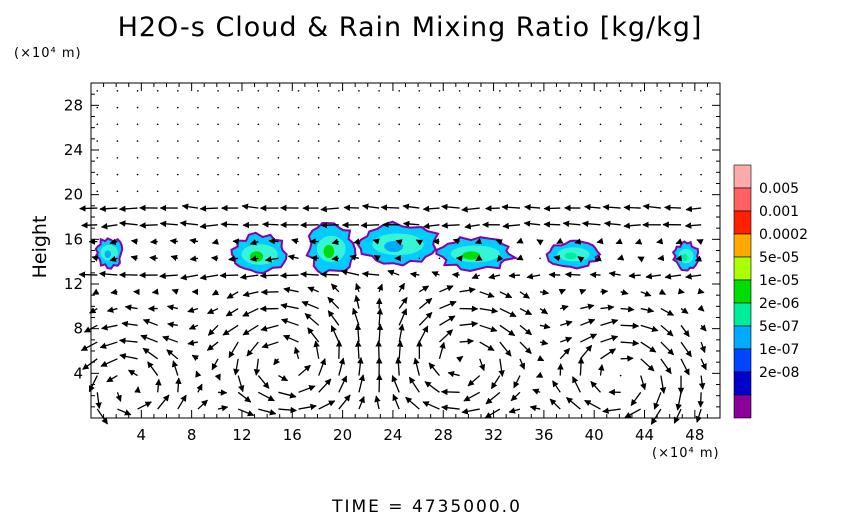 This screenshot has height=519, width=854. I want to click on y-tick-label: 8, so click(78, 329).